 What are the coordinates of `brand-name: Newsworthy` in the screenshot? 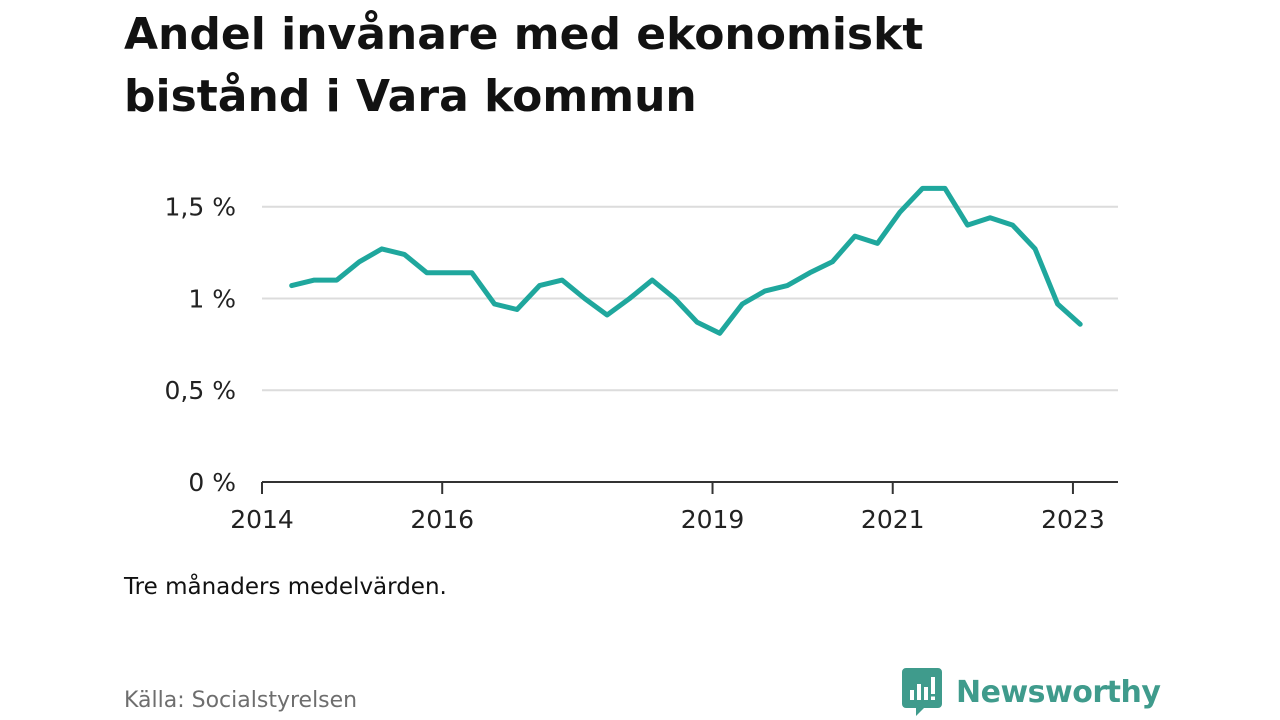 It's located at (1058, 692).